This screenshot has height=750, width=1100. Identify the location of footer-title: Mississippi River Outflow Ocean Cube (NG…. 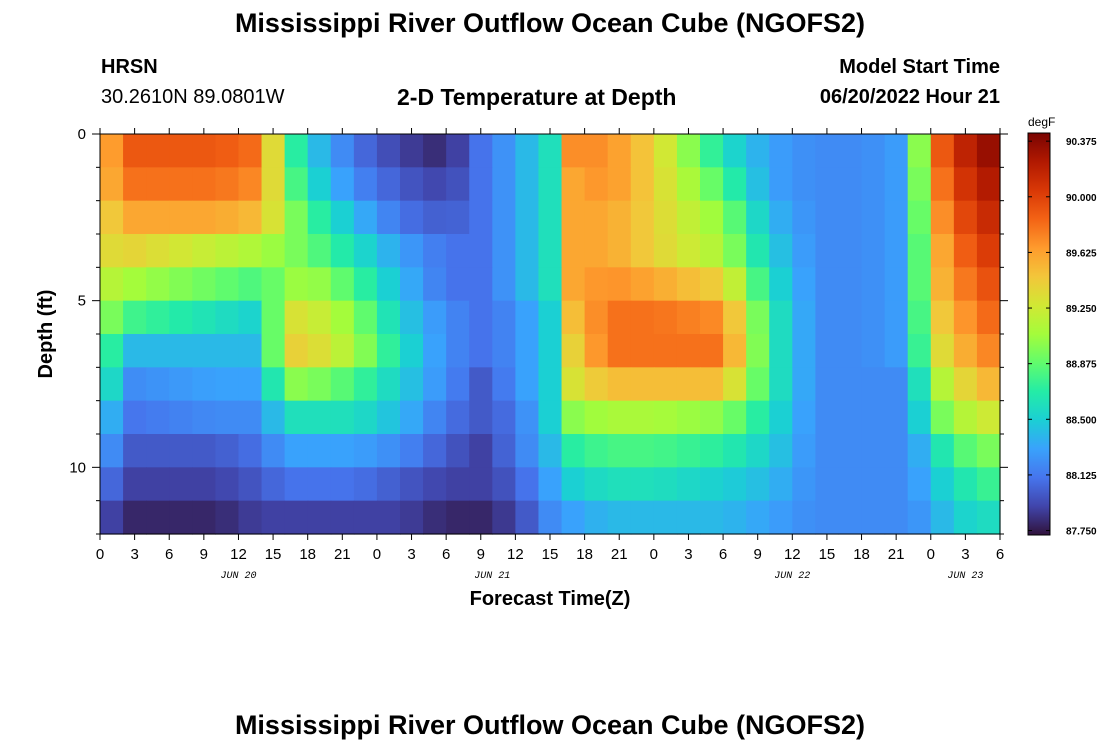
(550, 725).